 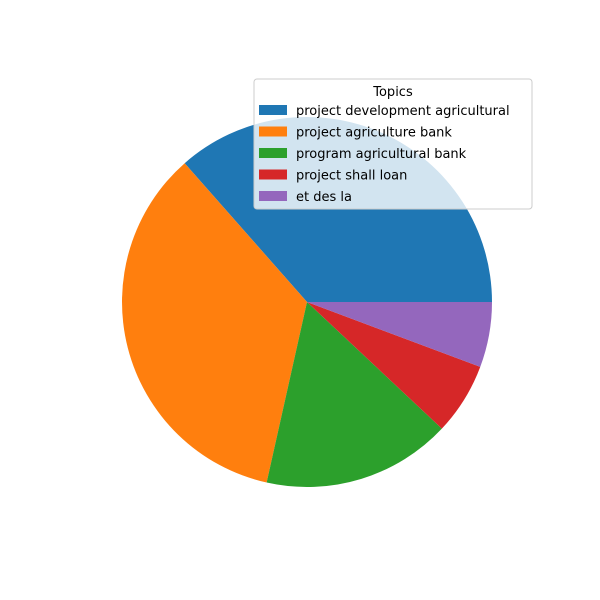 I want to click on legend-item: project shall loan, so click(x=333, y=176).